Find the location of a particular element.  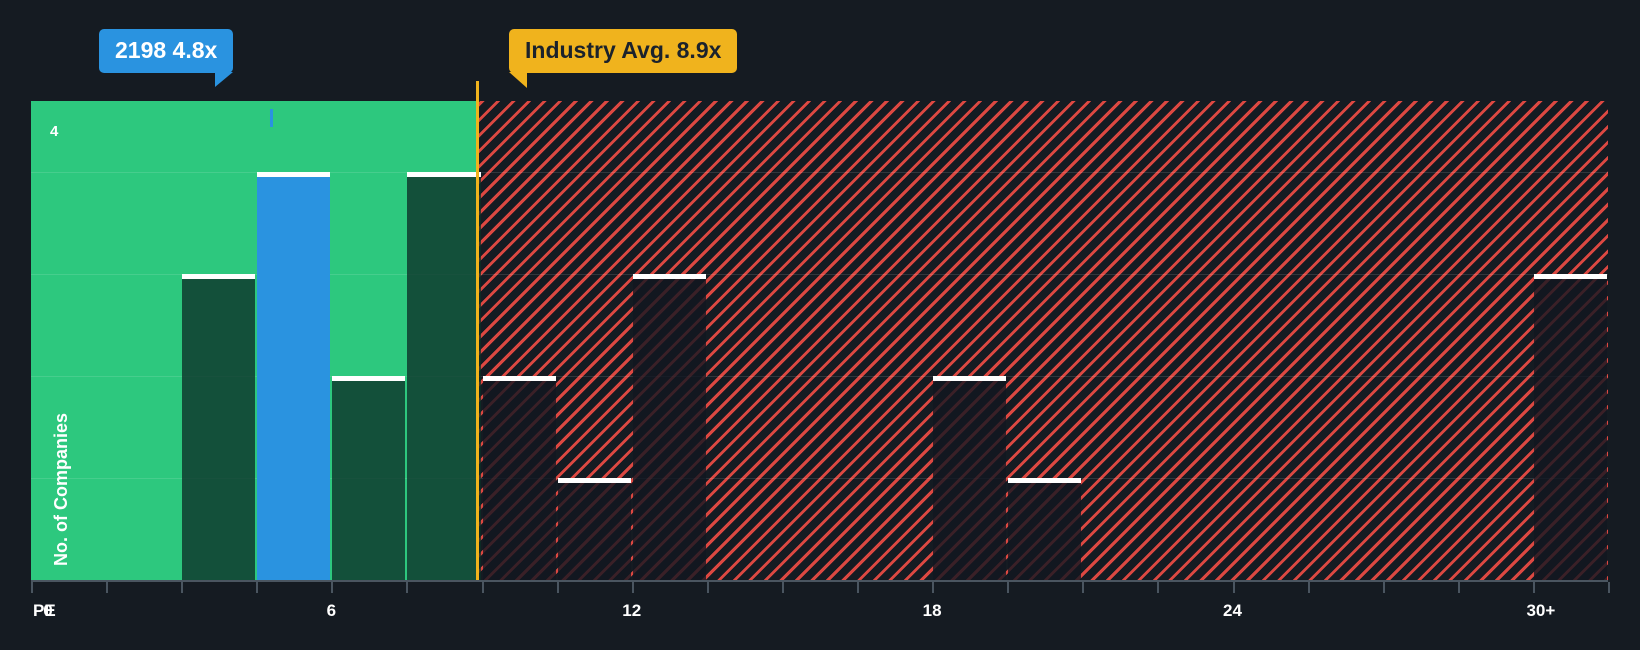

x-axis-line is located at coordinates (819, 581).